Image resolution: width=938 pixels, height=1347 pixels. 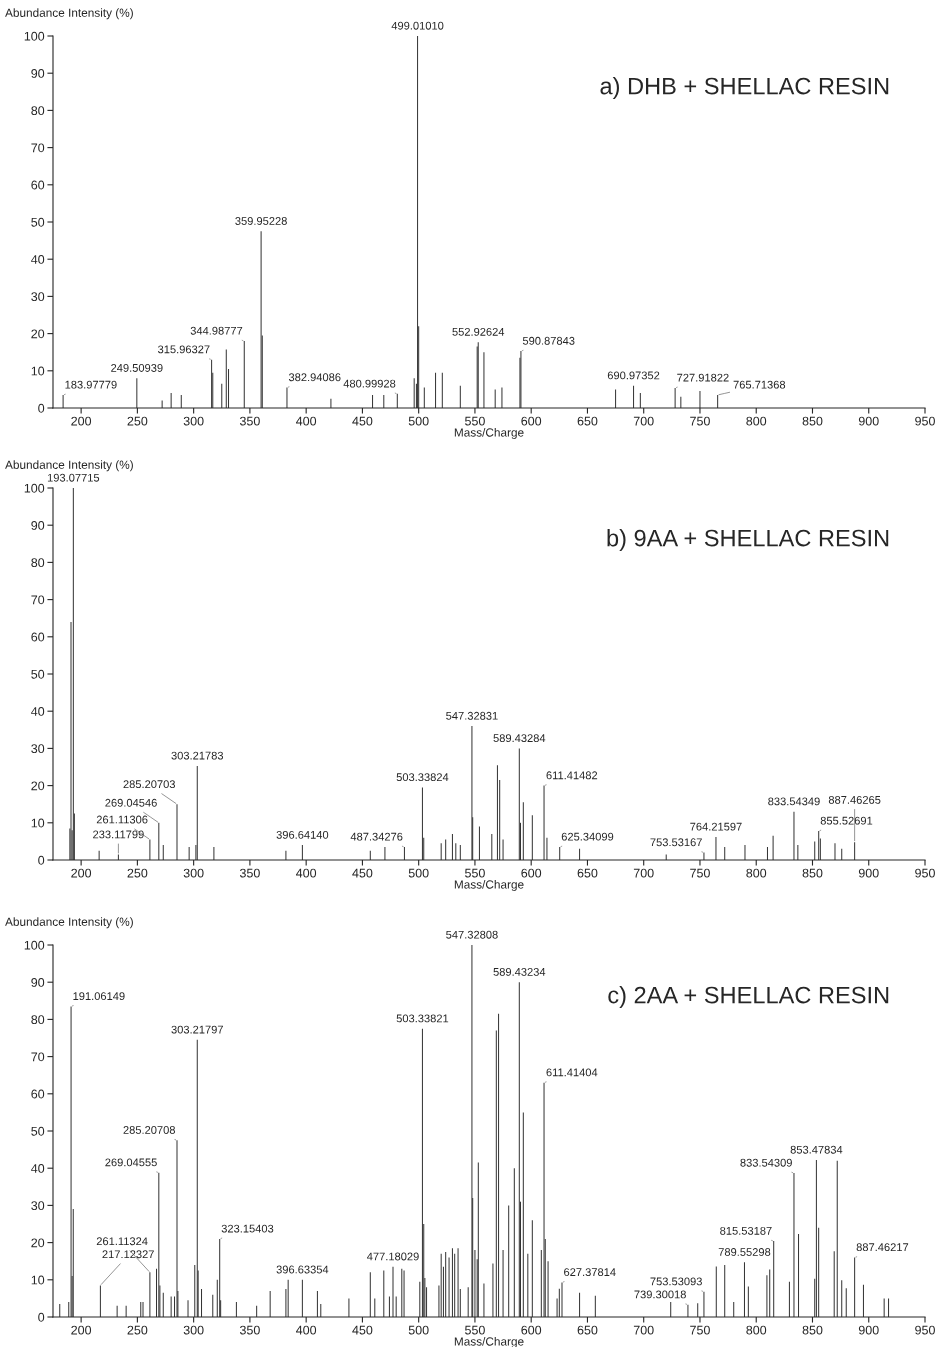 I want to click on annotation: 261.11306, so click(x=122, y=819).